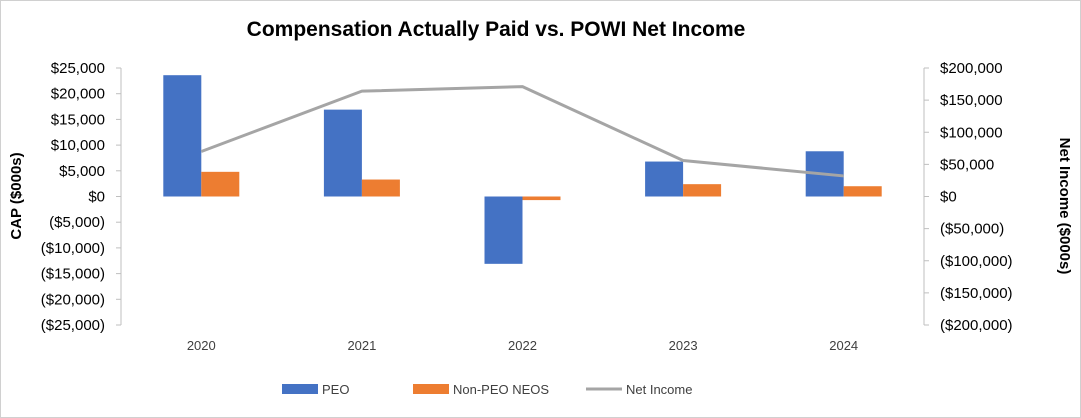  I want to click on legend-label-net-income: Net Income, so click(659, 389).